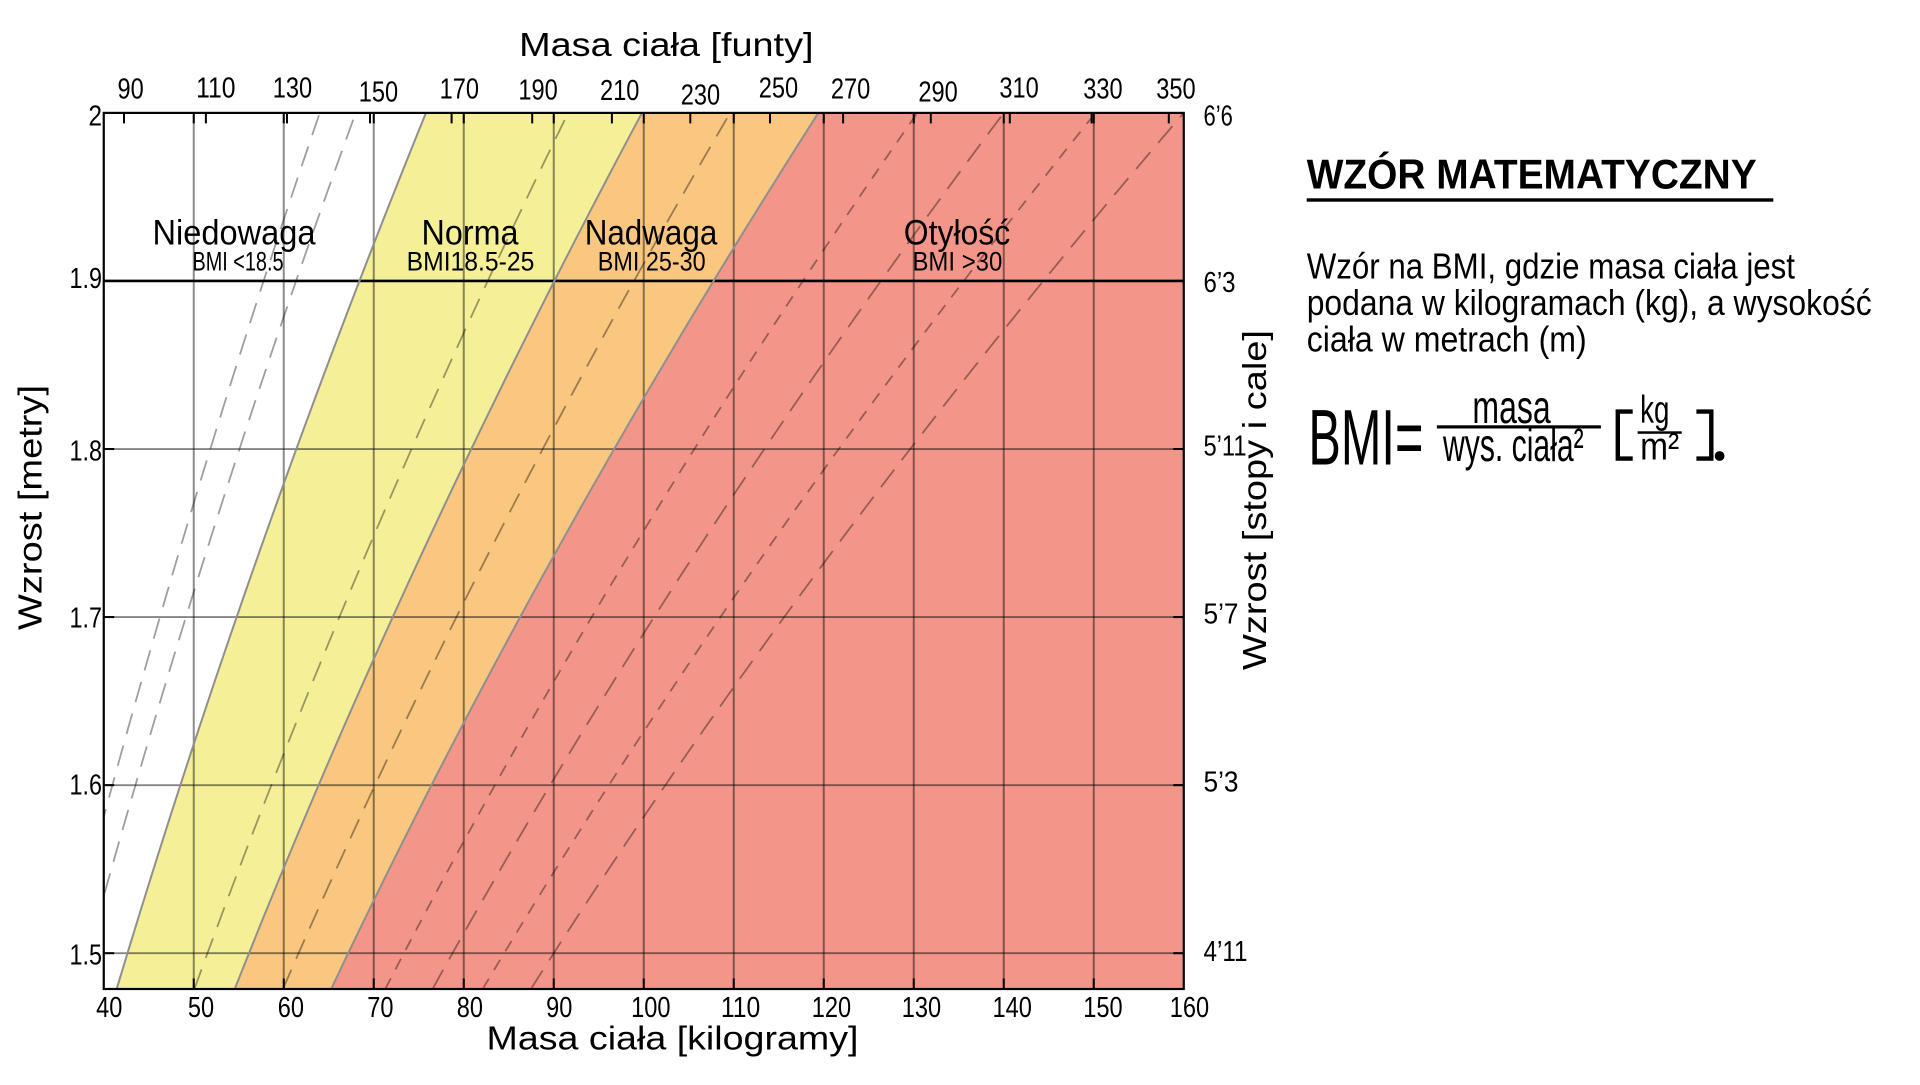  Describe the element at coordinates (537, 91) in the screenshot. I see `svg-text: 190` at that location.